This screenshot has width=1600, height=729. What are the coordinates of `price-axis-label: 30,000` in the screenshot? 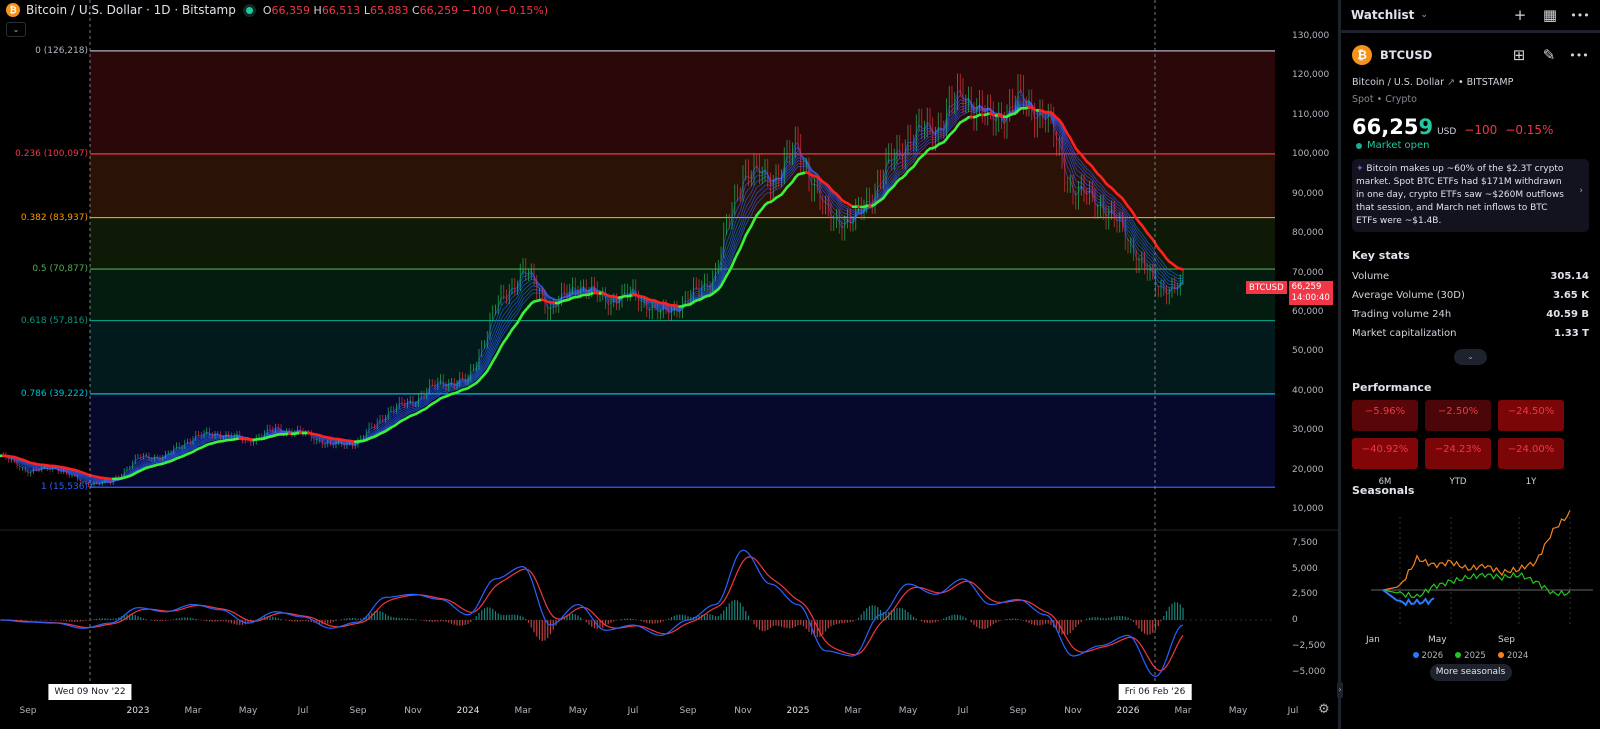 It's located at (1308, 430).